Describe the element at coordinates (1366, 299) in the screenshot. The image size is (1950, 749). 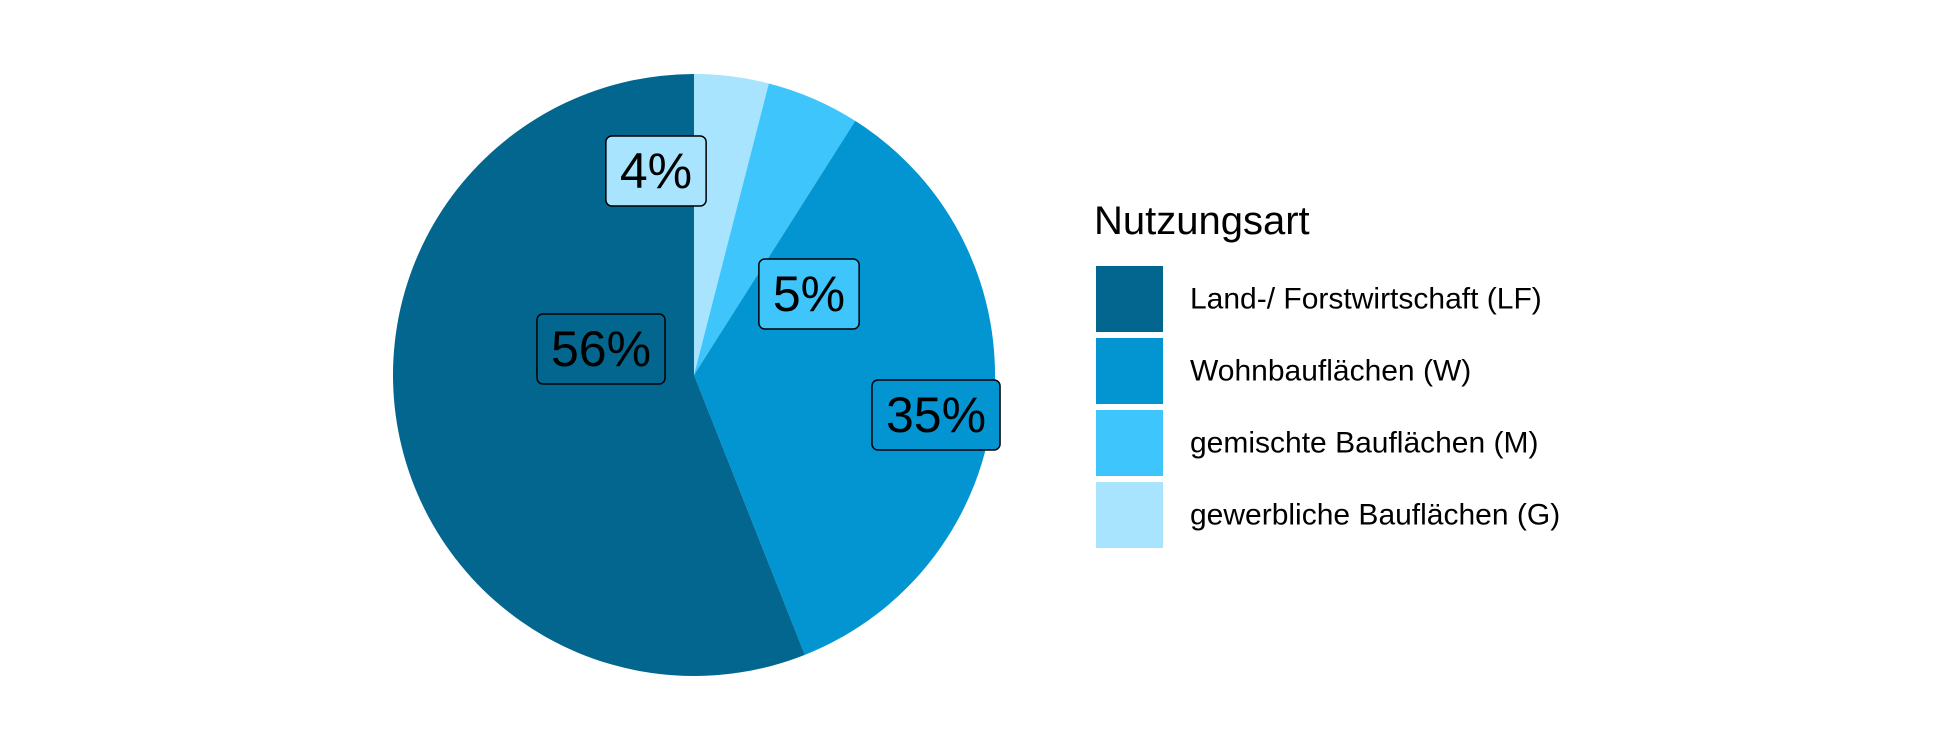
I see `legend-label: Land-/ Forstwirtschaft (LF)` at that location.